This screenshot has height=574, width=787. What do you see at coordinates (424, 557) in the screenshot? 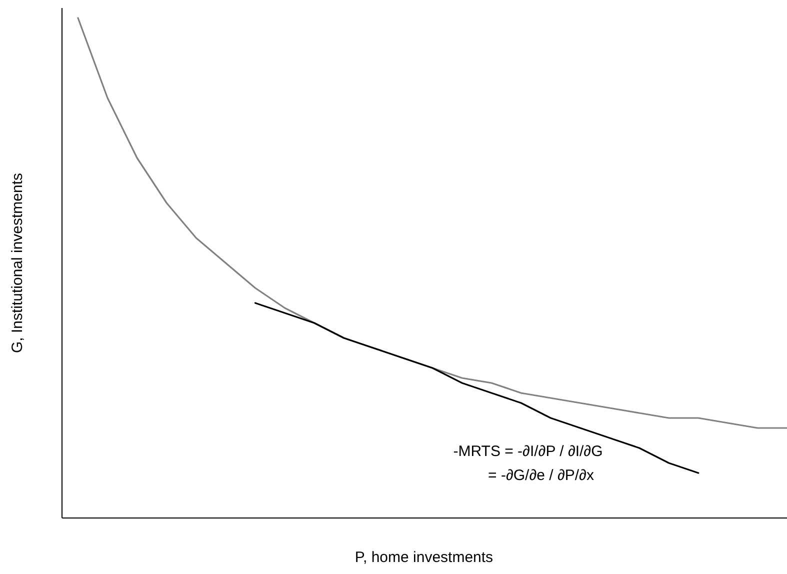
I see `x-axis-title: P, home investments` at bounding box center [424, 557].